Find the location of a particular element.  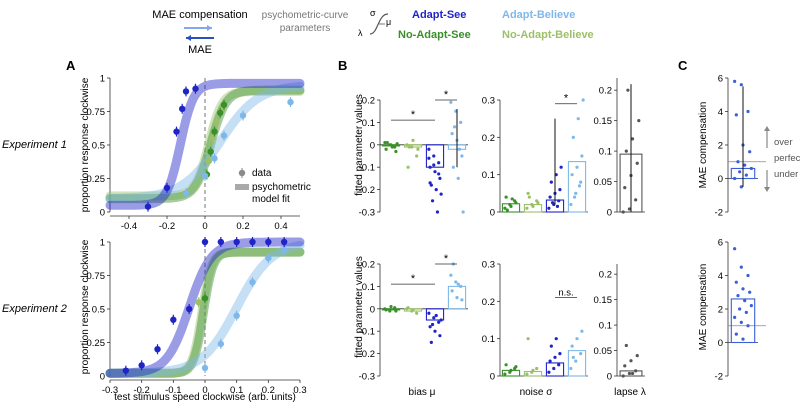

data-point-no-adapt-believe is located at coordinates (198, 302).